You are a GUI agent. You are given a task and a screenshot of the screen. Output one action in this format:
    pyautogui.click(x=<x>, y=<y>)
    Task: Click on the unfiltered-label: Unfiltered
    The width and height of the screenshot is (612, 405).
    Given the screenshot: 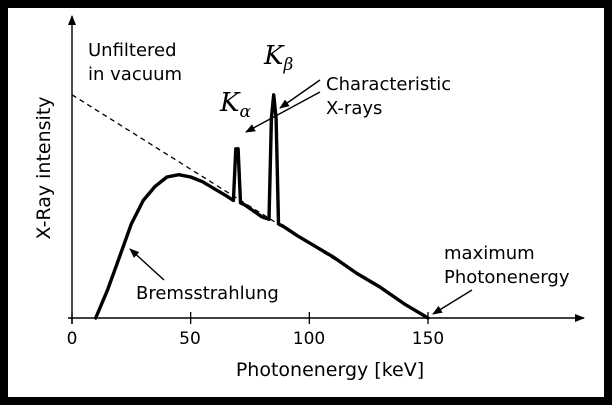 What is the action you would take?
    pyautogui.click(x=132, y=50)
    